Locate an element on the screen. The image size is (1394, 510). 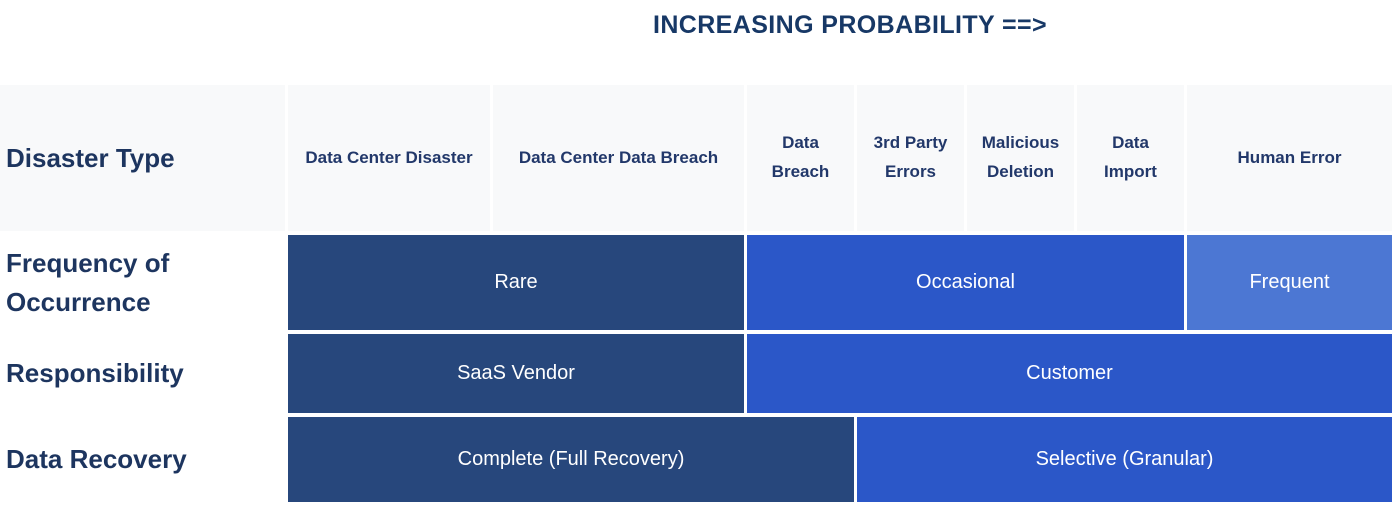
column-header-3rd-party-errors: 3rd Party Errors is located at coordinates (910, 158).